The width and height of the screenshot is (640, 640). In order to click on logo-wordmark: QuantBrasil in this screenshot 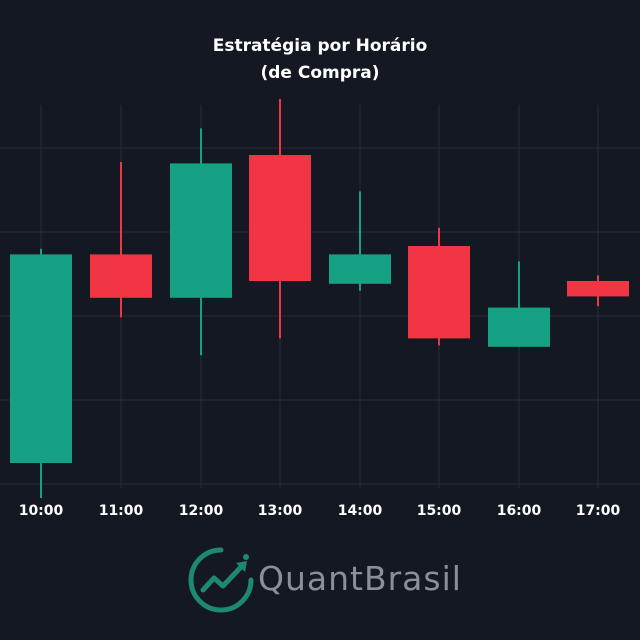, I will do `click(360, 578)`.